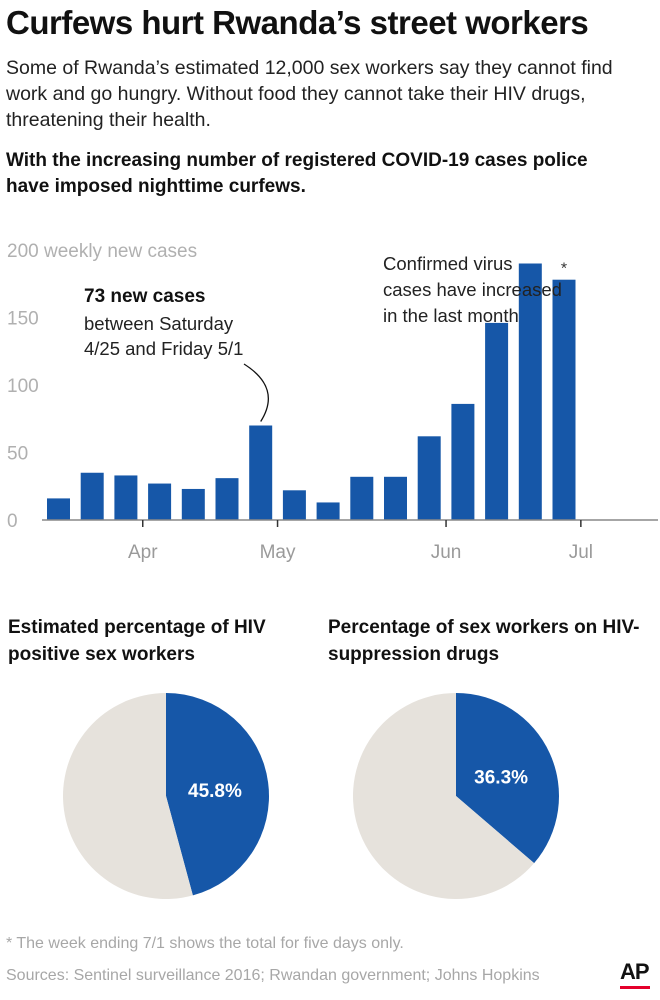 This screenshot has width=660, height=1000. Describe the element at coordinates (472, 289) in the screenshot. I see `trend-annotation-line: cases have increased` at that location.